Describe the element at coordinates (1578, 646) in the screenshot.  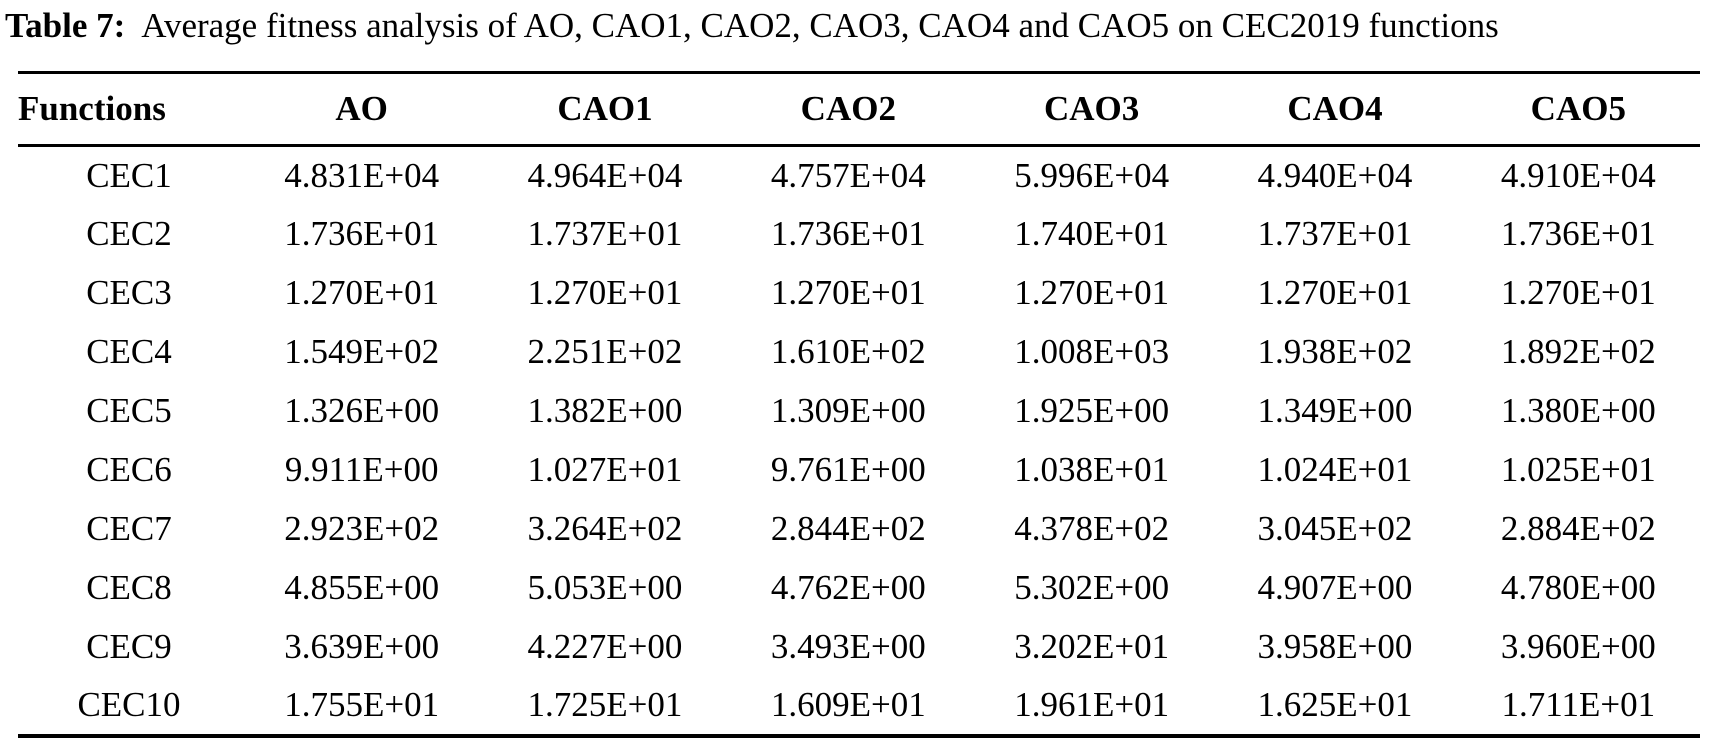
I see `value-cell: 3.960E+00` at that location.